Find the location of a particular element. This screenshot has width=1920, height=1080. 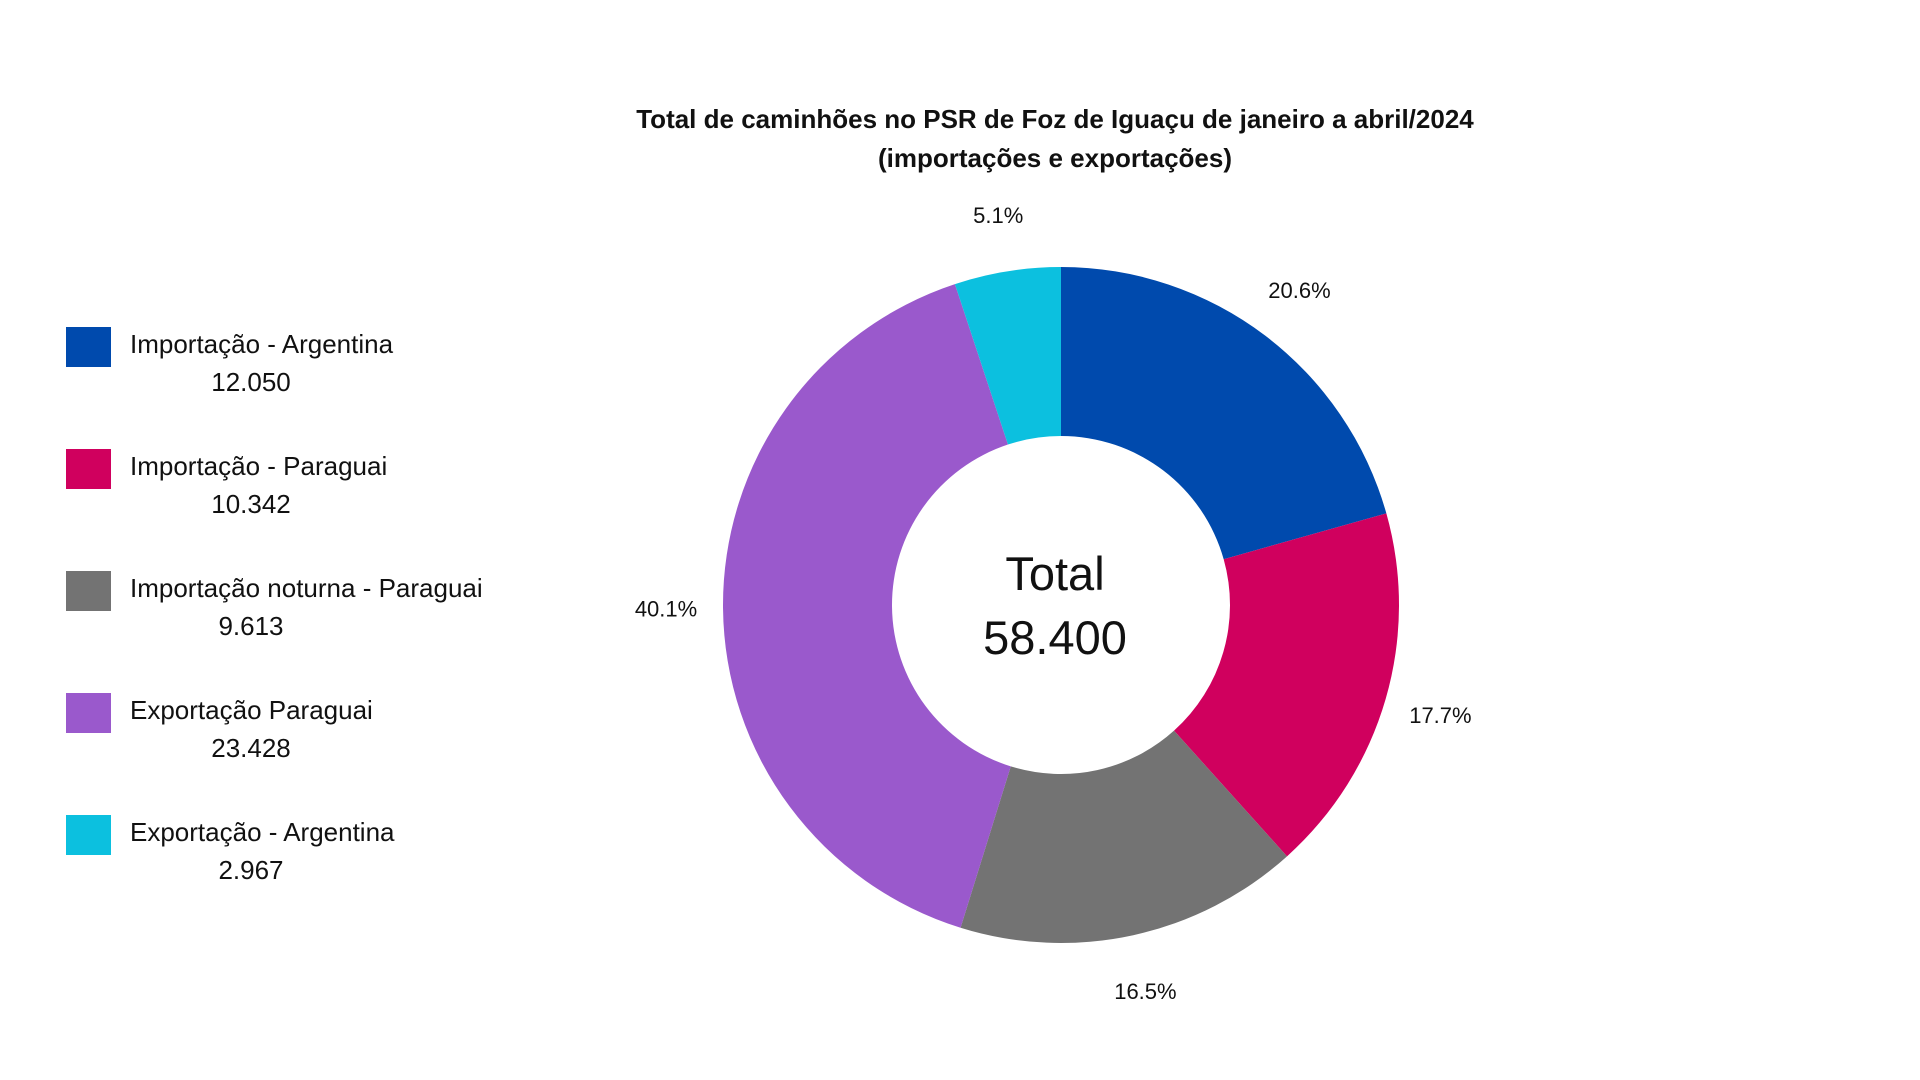

legend-value: 2.967 is located at coordinates (251, 870).